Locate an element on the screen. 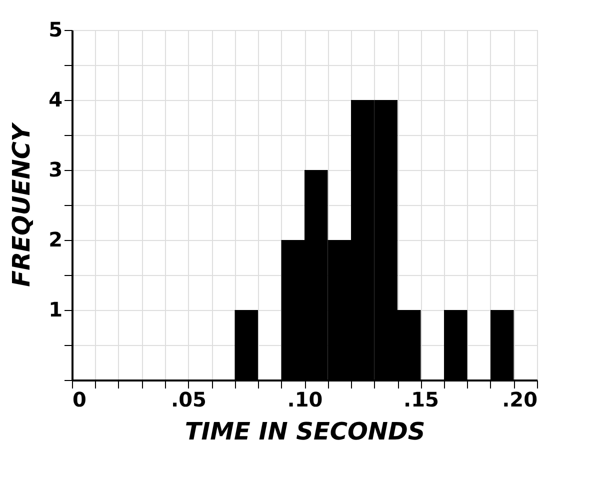 Image resolution: width=592 pixels, height=479 pixels. y-tick-label: 1 is located at coordinates (55, 310).